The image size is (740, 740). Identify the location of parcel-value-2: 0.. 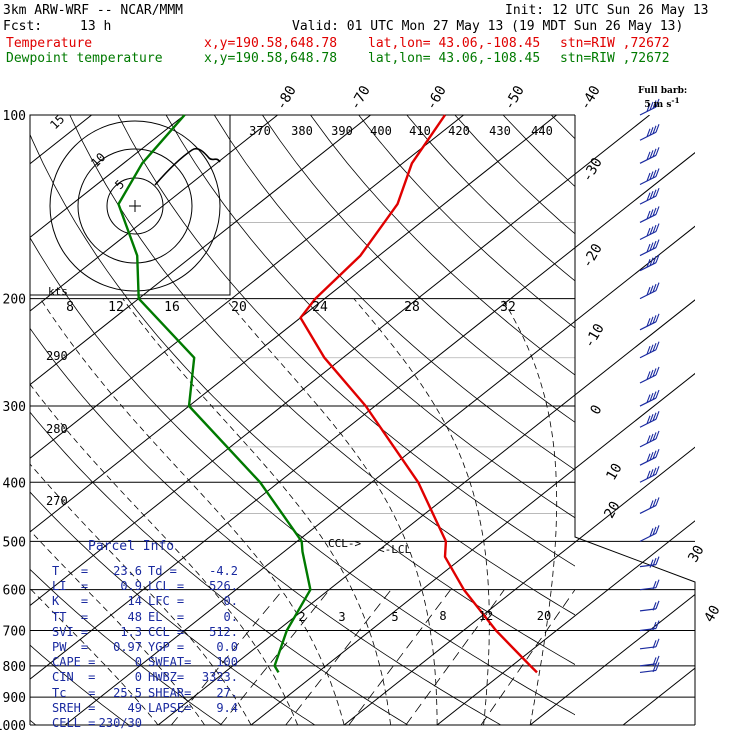
(230, 616).